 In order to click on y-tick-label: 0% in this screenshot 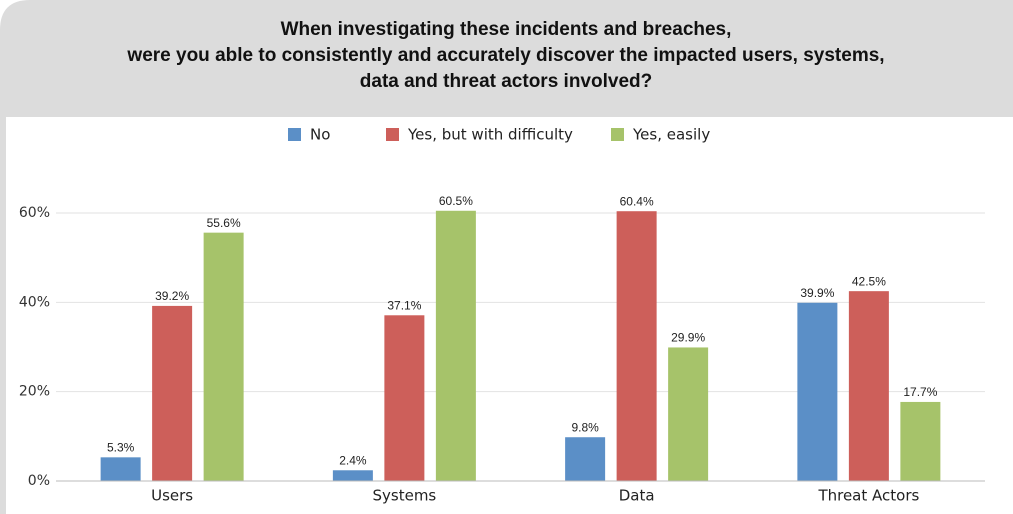, I will do `click(39, 481)`.